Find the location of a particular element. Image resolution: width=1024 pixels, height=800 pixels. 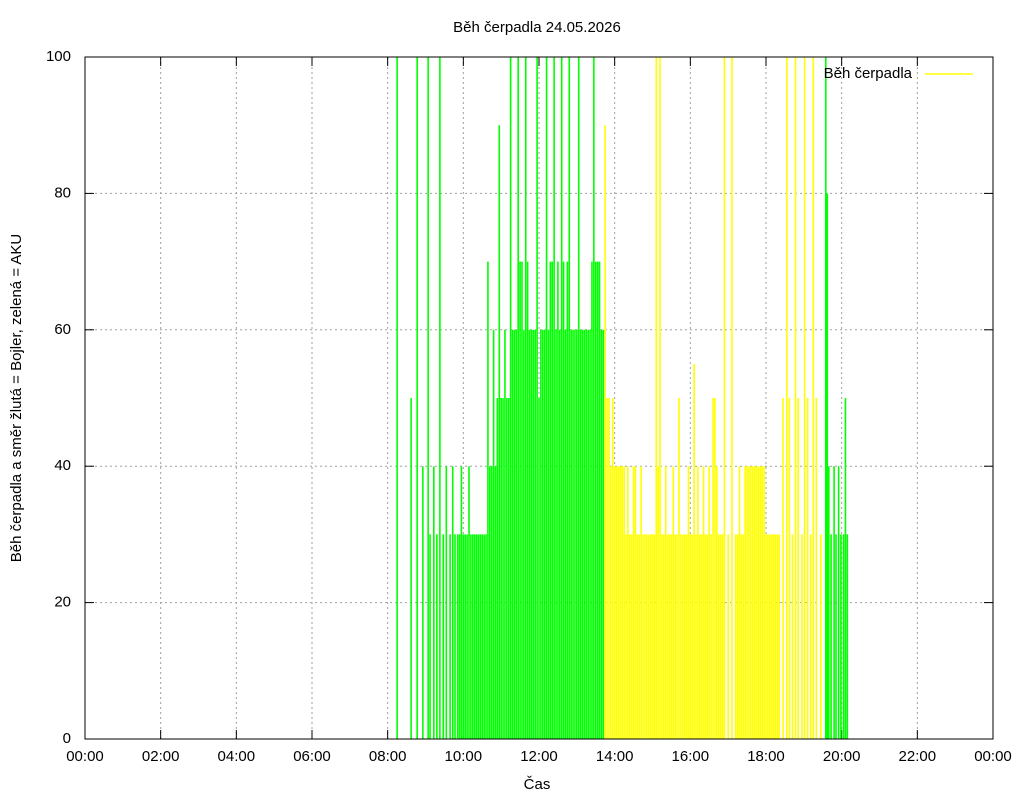

legend-label: Běh čerpadla is located at coordinates (868, 73).